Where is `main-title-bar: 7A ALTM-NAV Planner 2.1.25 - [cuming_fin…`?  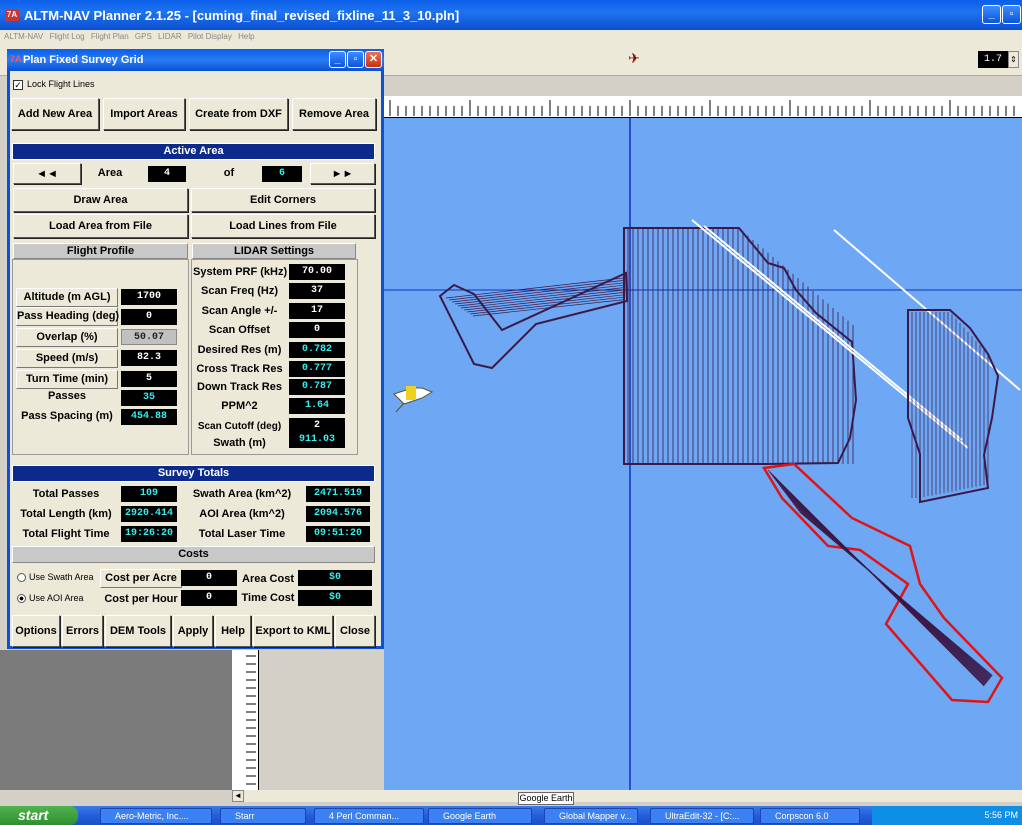
main-title-bar: 7A ALTM-NAV Planner 2.1.25 - [cuming_fin… is located at coordinates (511, 15).